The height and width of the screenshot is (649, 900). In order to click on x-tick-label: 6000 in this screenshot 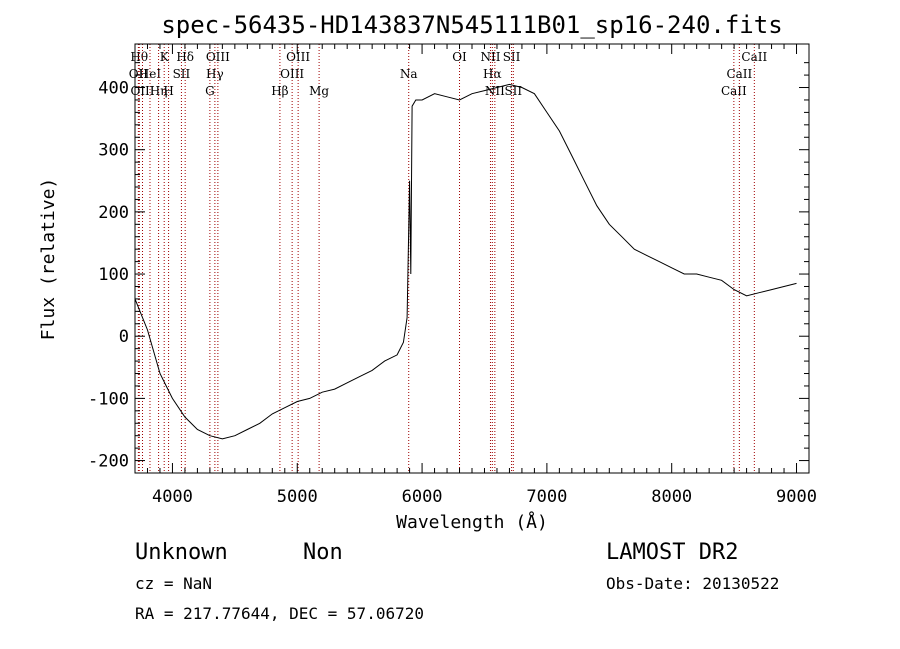, I will do `click(422, 497)`.